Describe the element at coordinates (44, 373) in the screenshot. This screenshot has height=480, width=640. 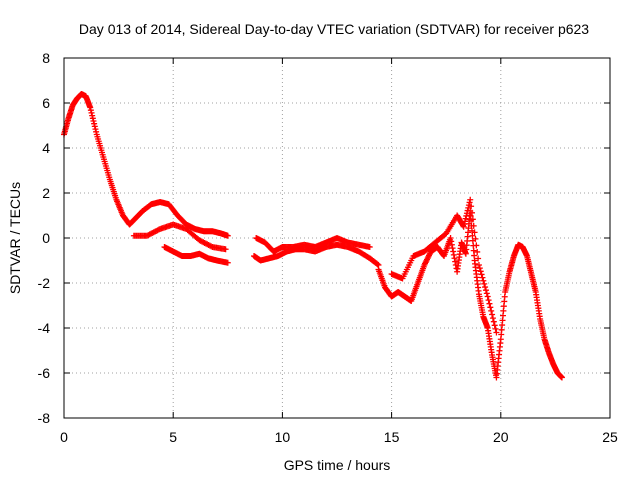
I see `y-tick-label: -6` at that location.